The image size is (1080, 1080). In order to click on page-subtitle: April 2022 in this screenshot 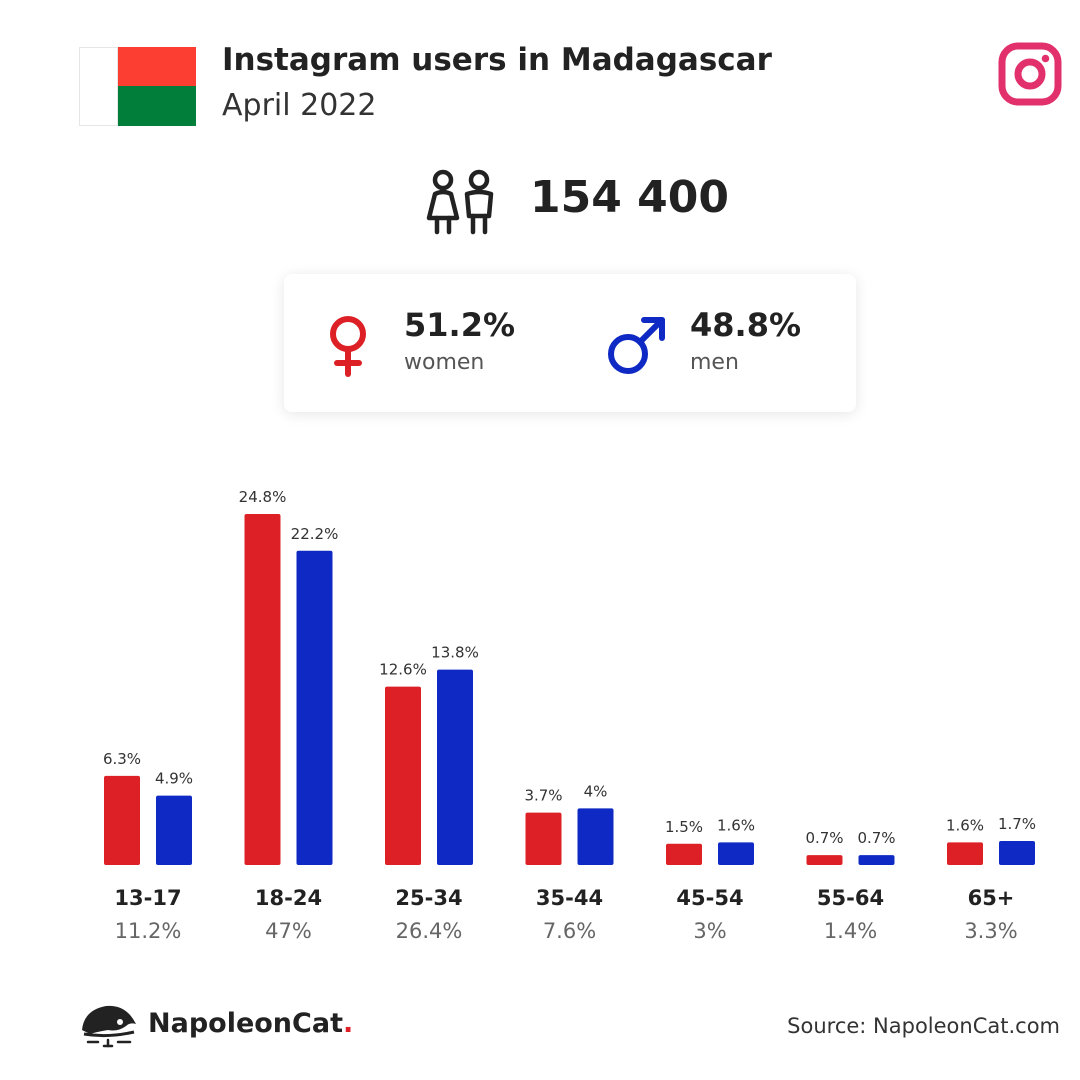, I will do `click(299, 105)`.